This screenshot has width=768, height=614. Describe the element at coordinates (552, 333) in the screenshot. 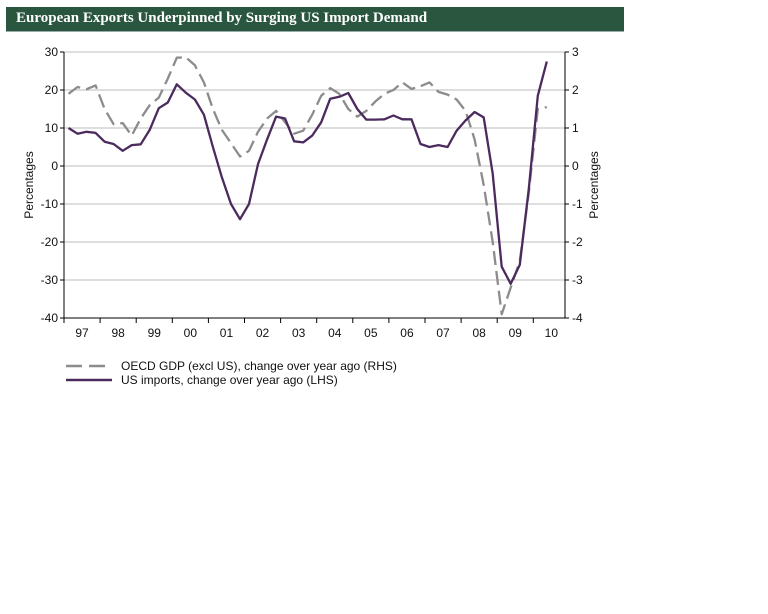

I see `x-tick-label: 10` at that location.